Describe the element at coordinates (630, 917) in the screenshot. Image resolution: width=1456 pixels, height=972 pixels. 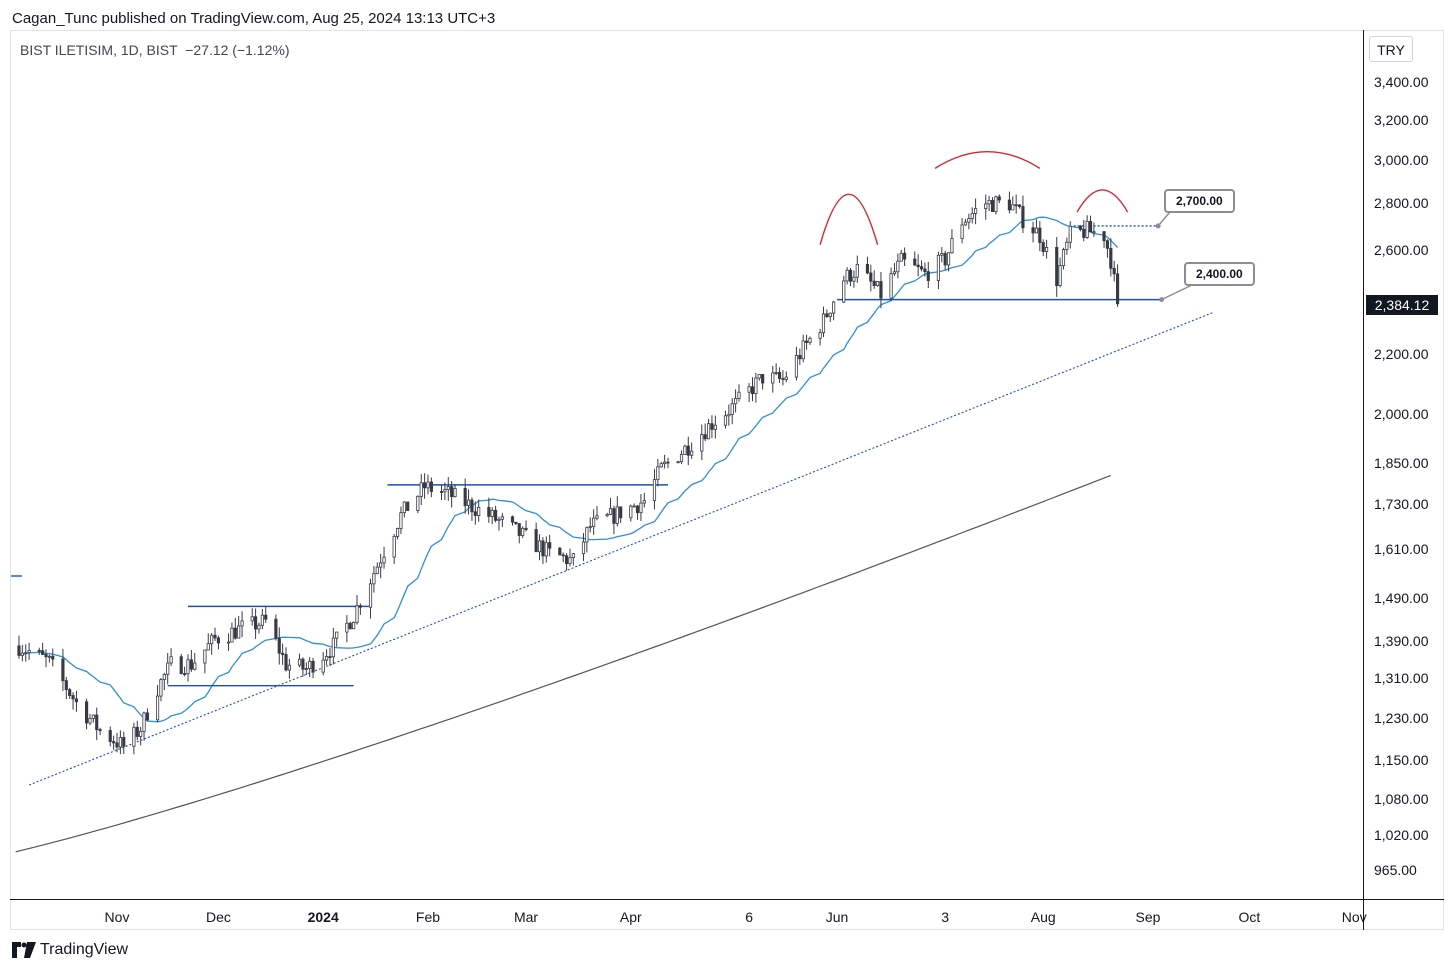
I see `time-tick-label: Apr` at that location.